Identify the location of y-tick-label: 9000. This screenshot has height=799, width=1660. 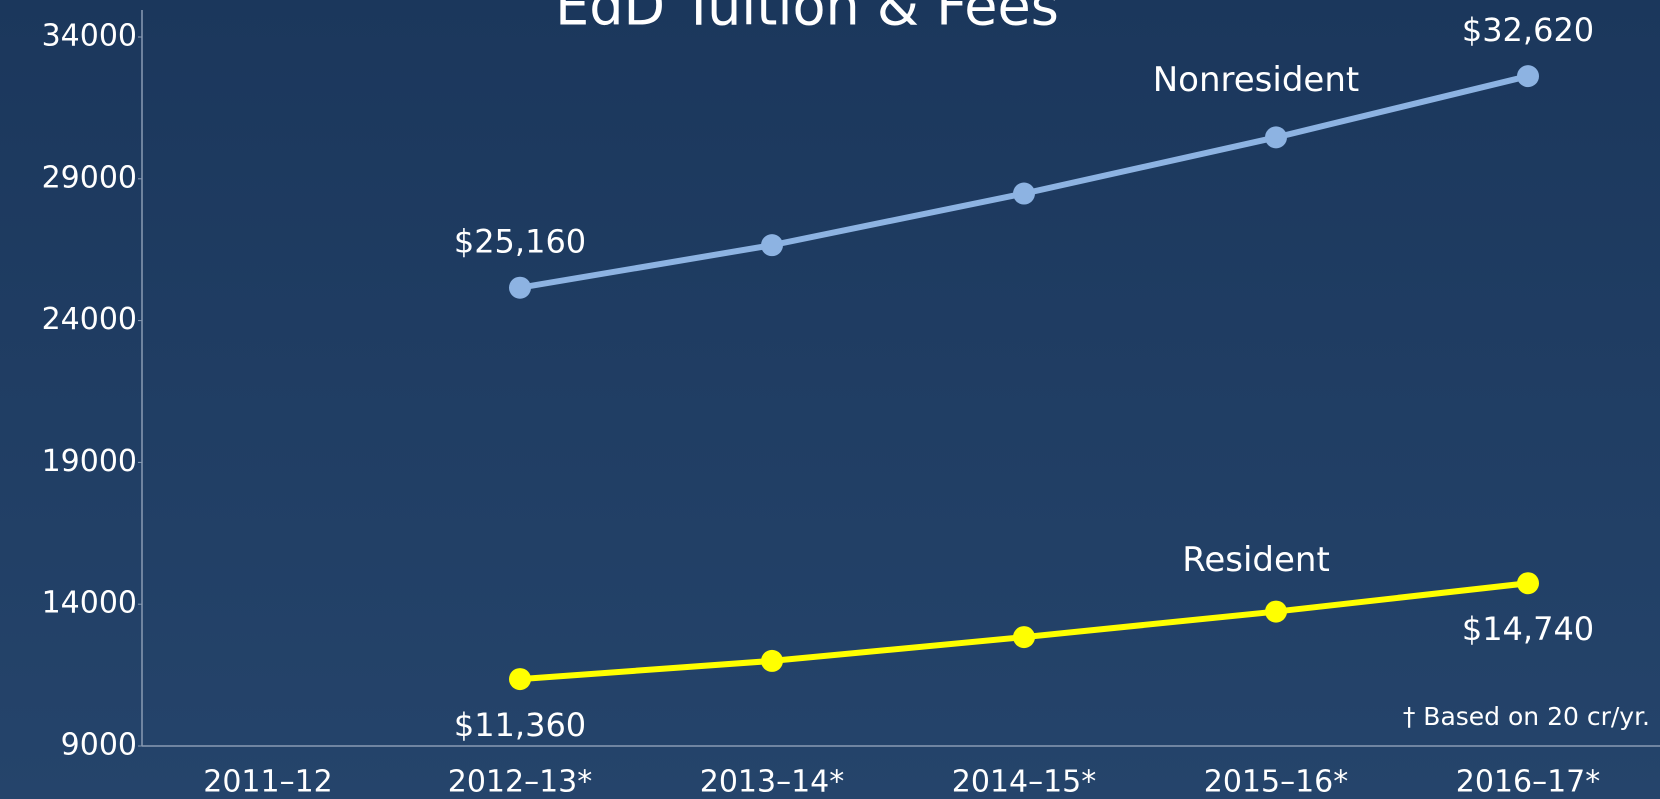
(99, 745).